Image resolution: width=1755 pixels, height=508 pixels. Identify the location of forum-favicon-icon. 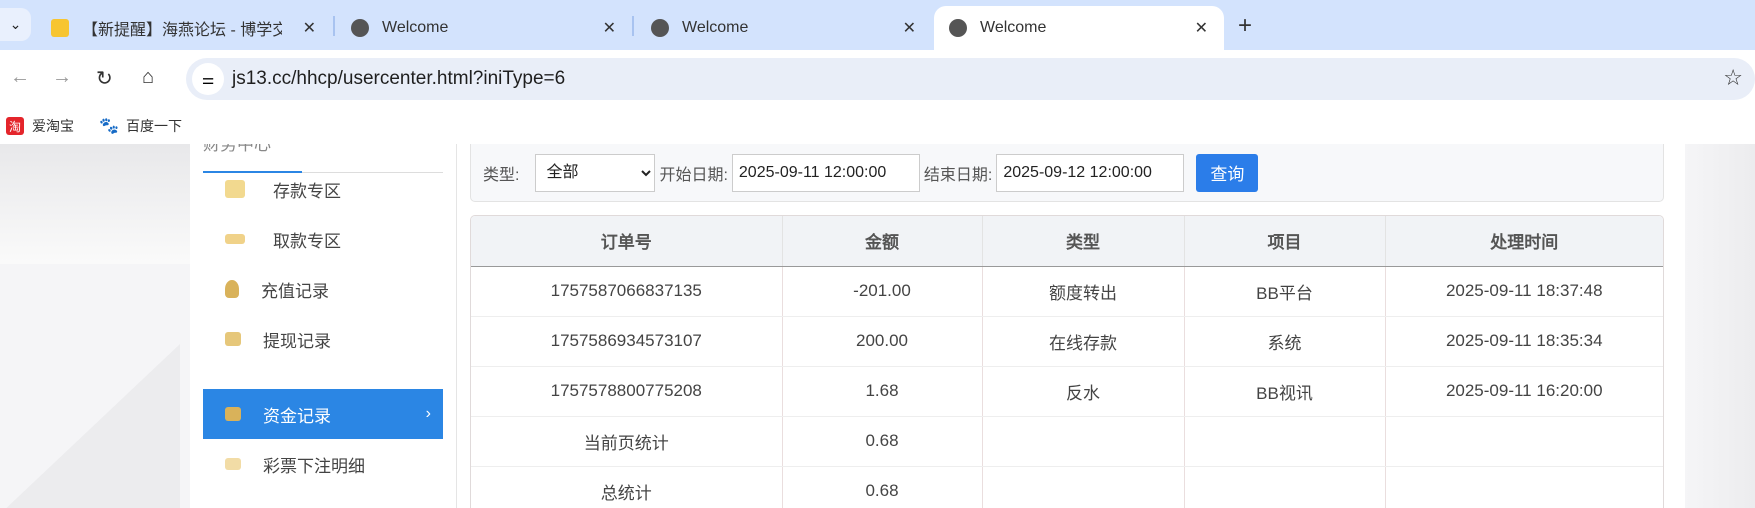
(60, 28).